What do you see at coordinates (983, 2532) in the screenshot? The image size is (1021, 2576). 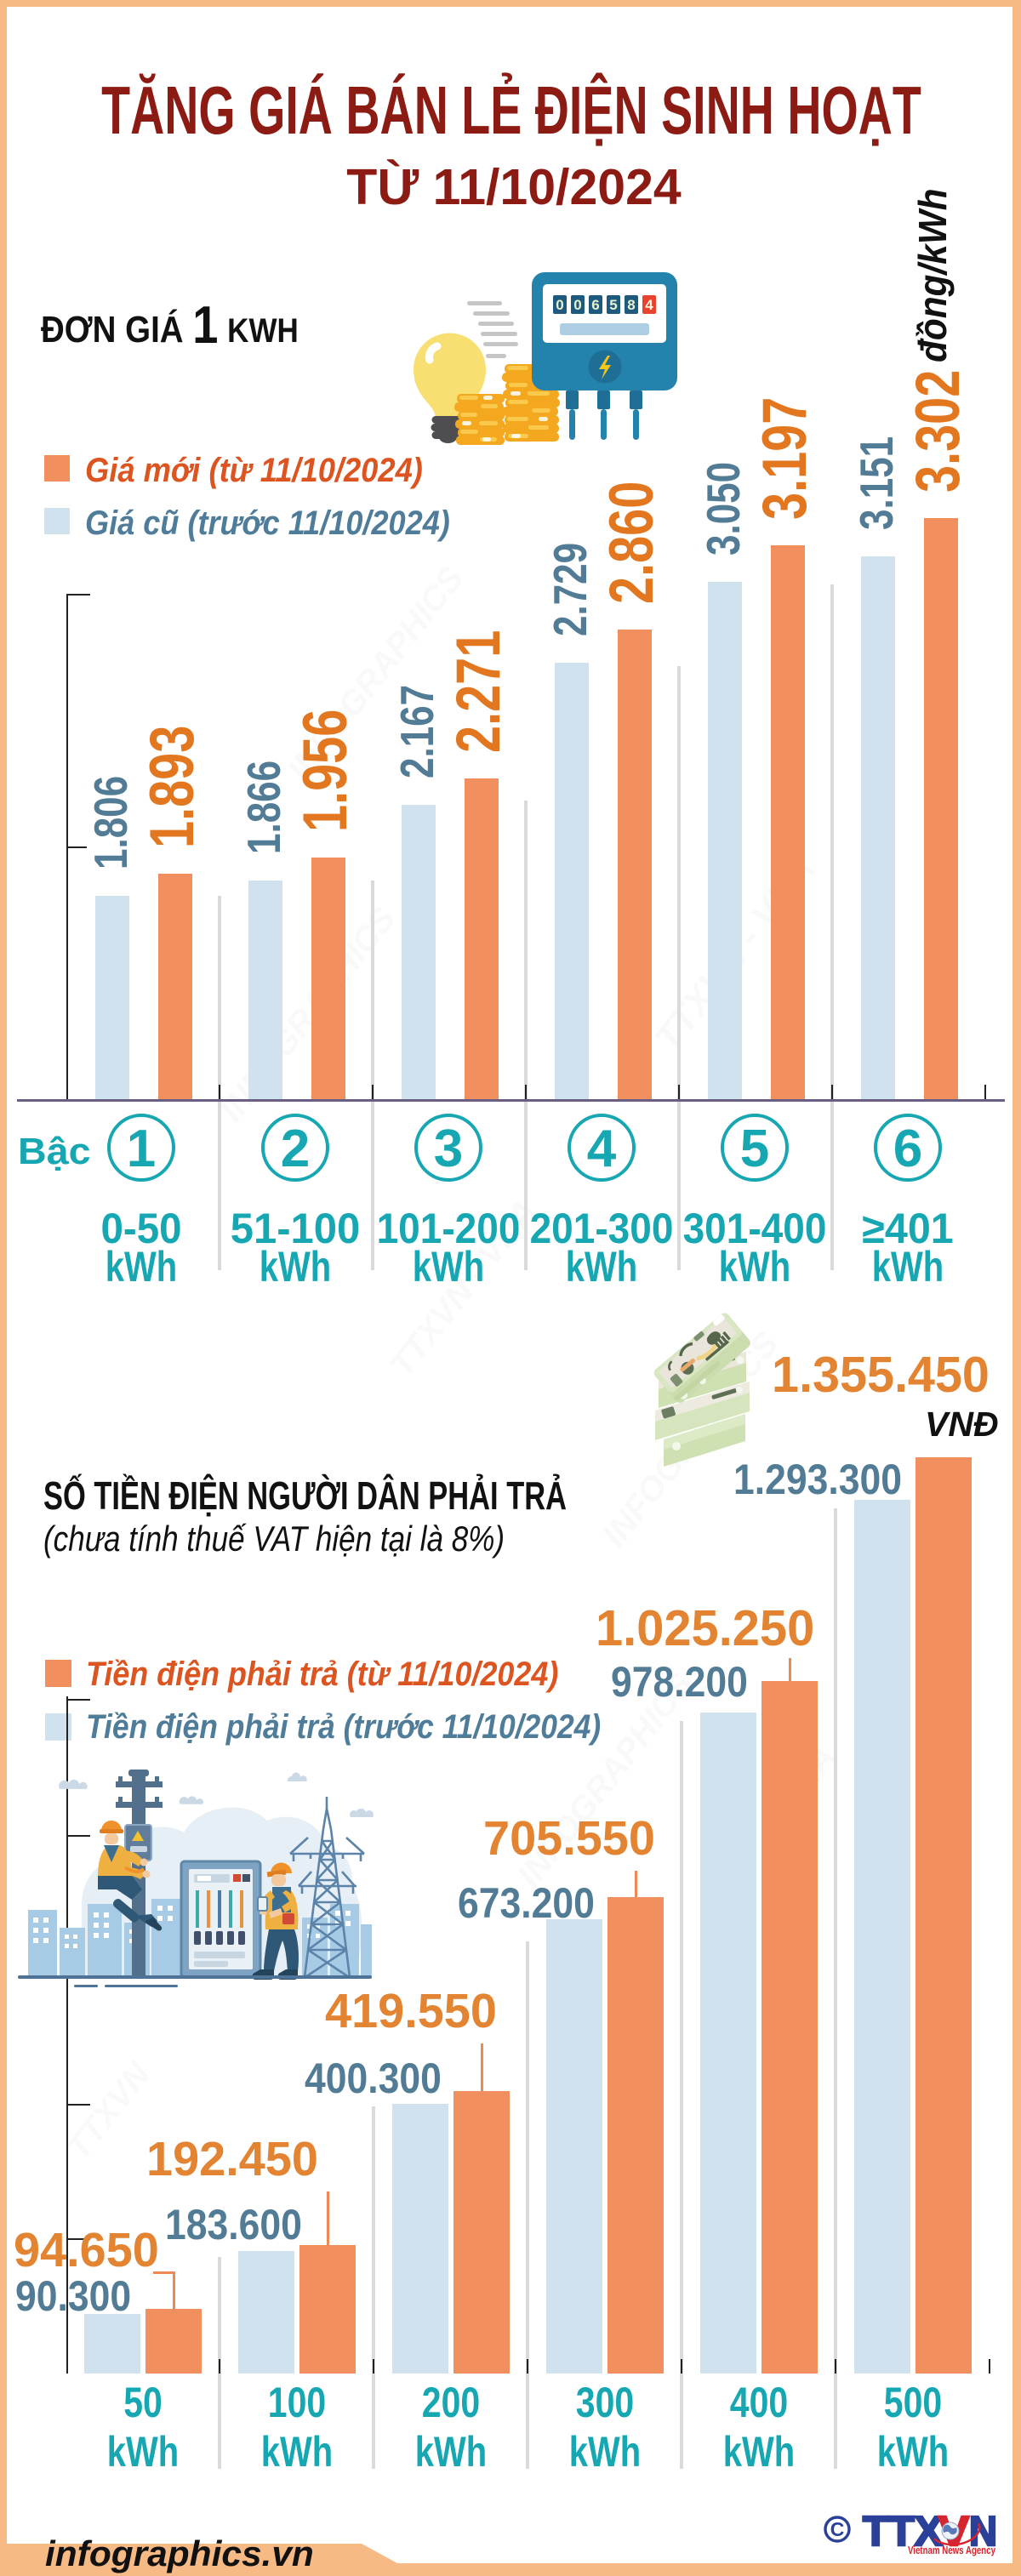 I see `svg-text: N` at bounding box center [983, 2532].